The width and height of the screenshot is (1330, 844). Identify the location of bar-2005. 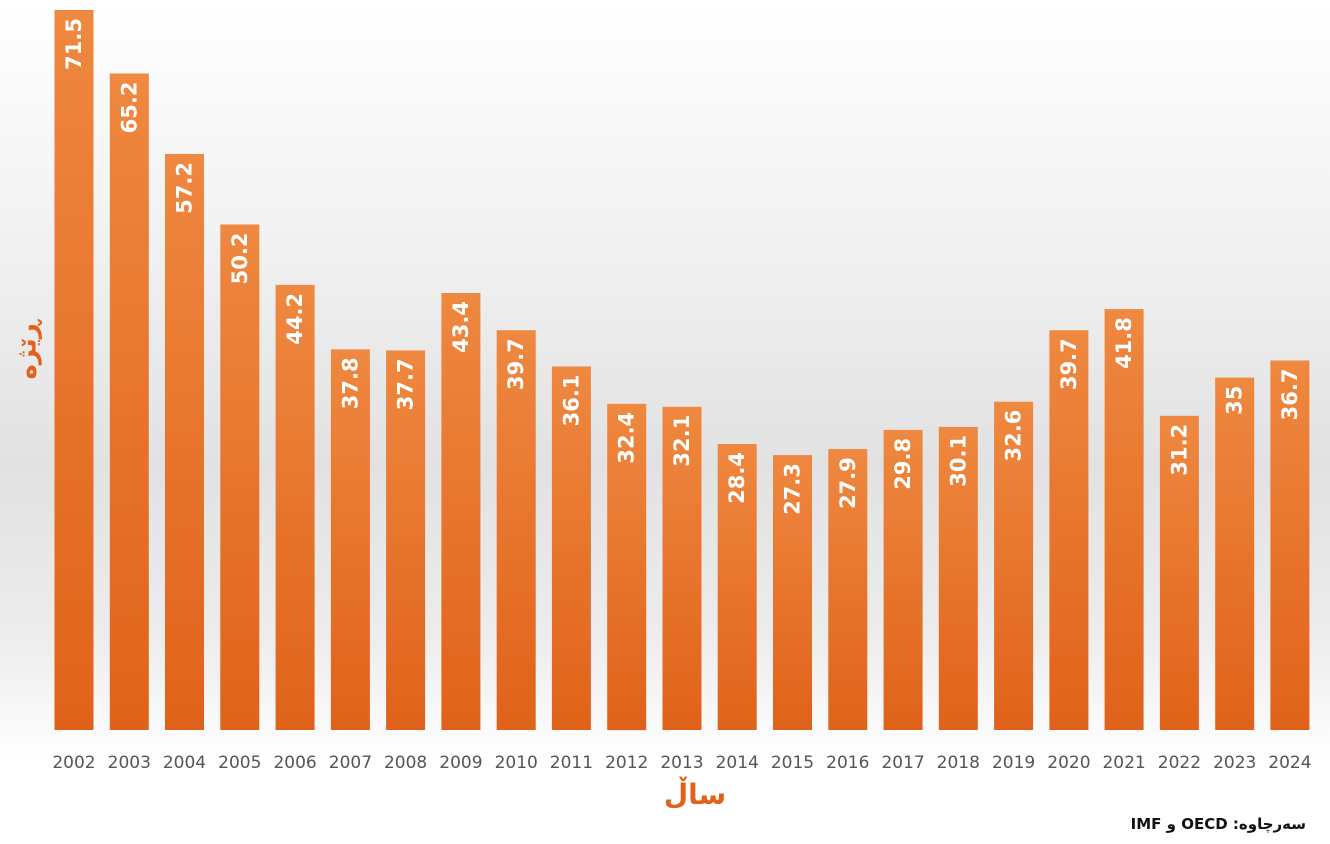
(240, 477).